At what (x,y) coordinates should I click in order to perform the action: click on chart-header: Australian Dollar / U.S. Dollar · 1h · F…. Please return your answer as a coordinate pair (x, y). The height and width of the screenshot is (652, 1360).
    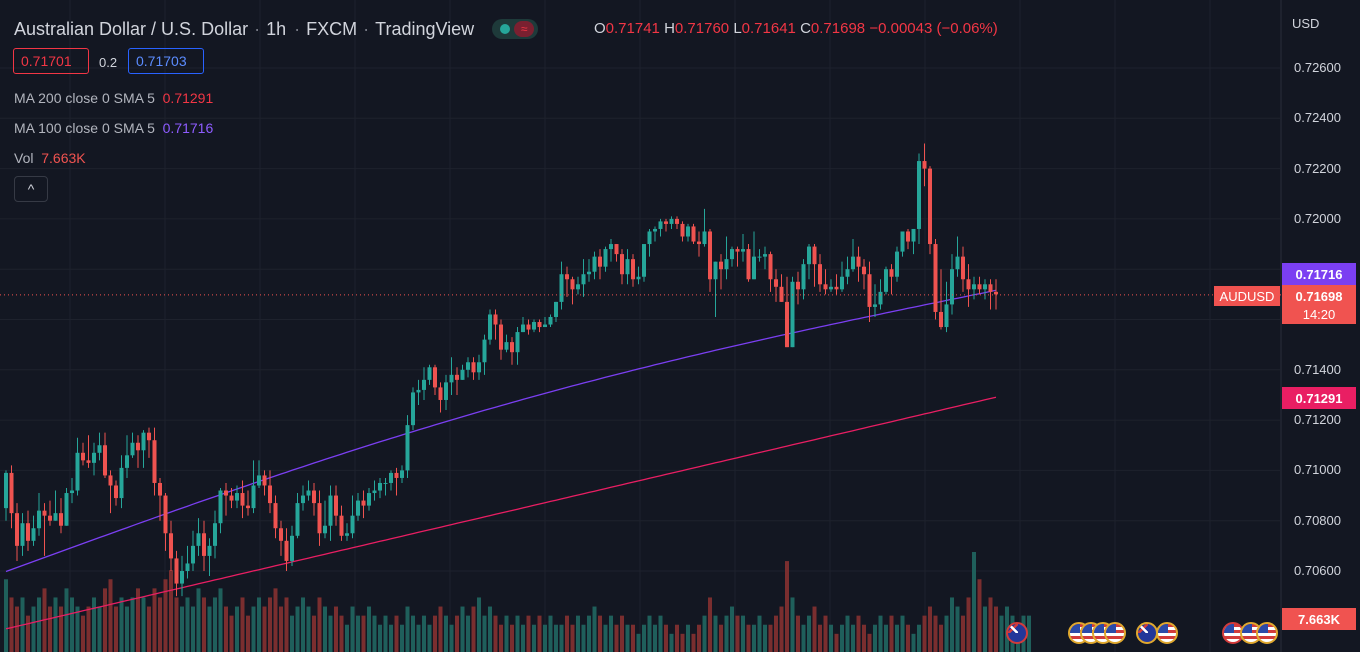
    Looking at the image, I should click on (276, 29).